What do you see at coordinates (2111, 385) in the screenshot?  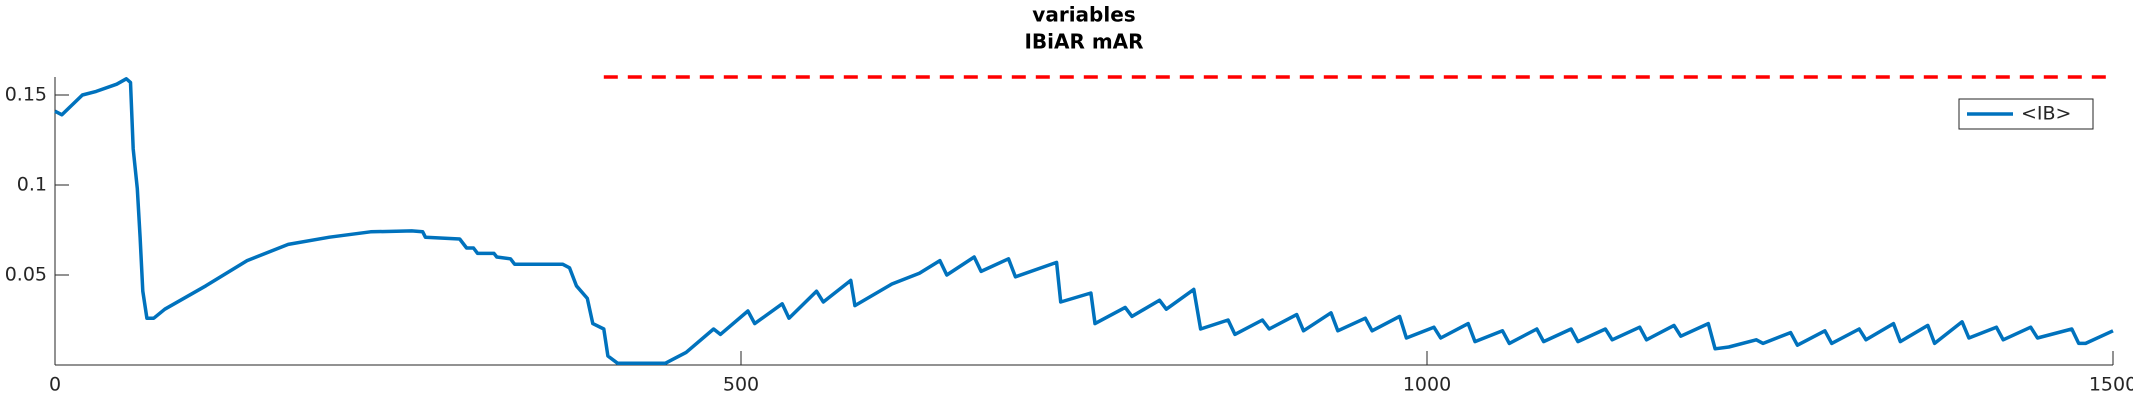 I see `x-tick-label: 1500` at bounding box center [2111, 385].